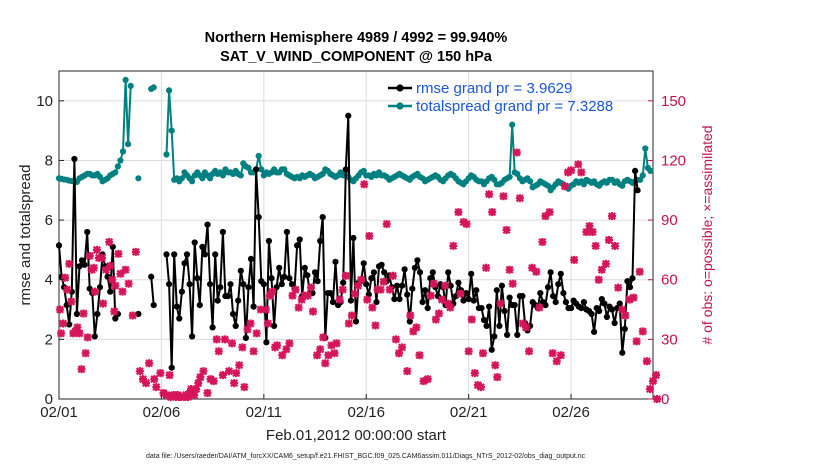 The image size is (830, 470). Describe the element at coordinates (669, 339) in the screenshot. I see `right-y-tick-label-1: 30` at that location.